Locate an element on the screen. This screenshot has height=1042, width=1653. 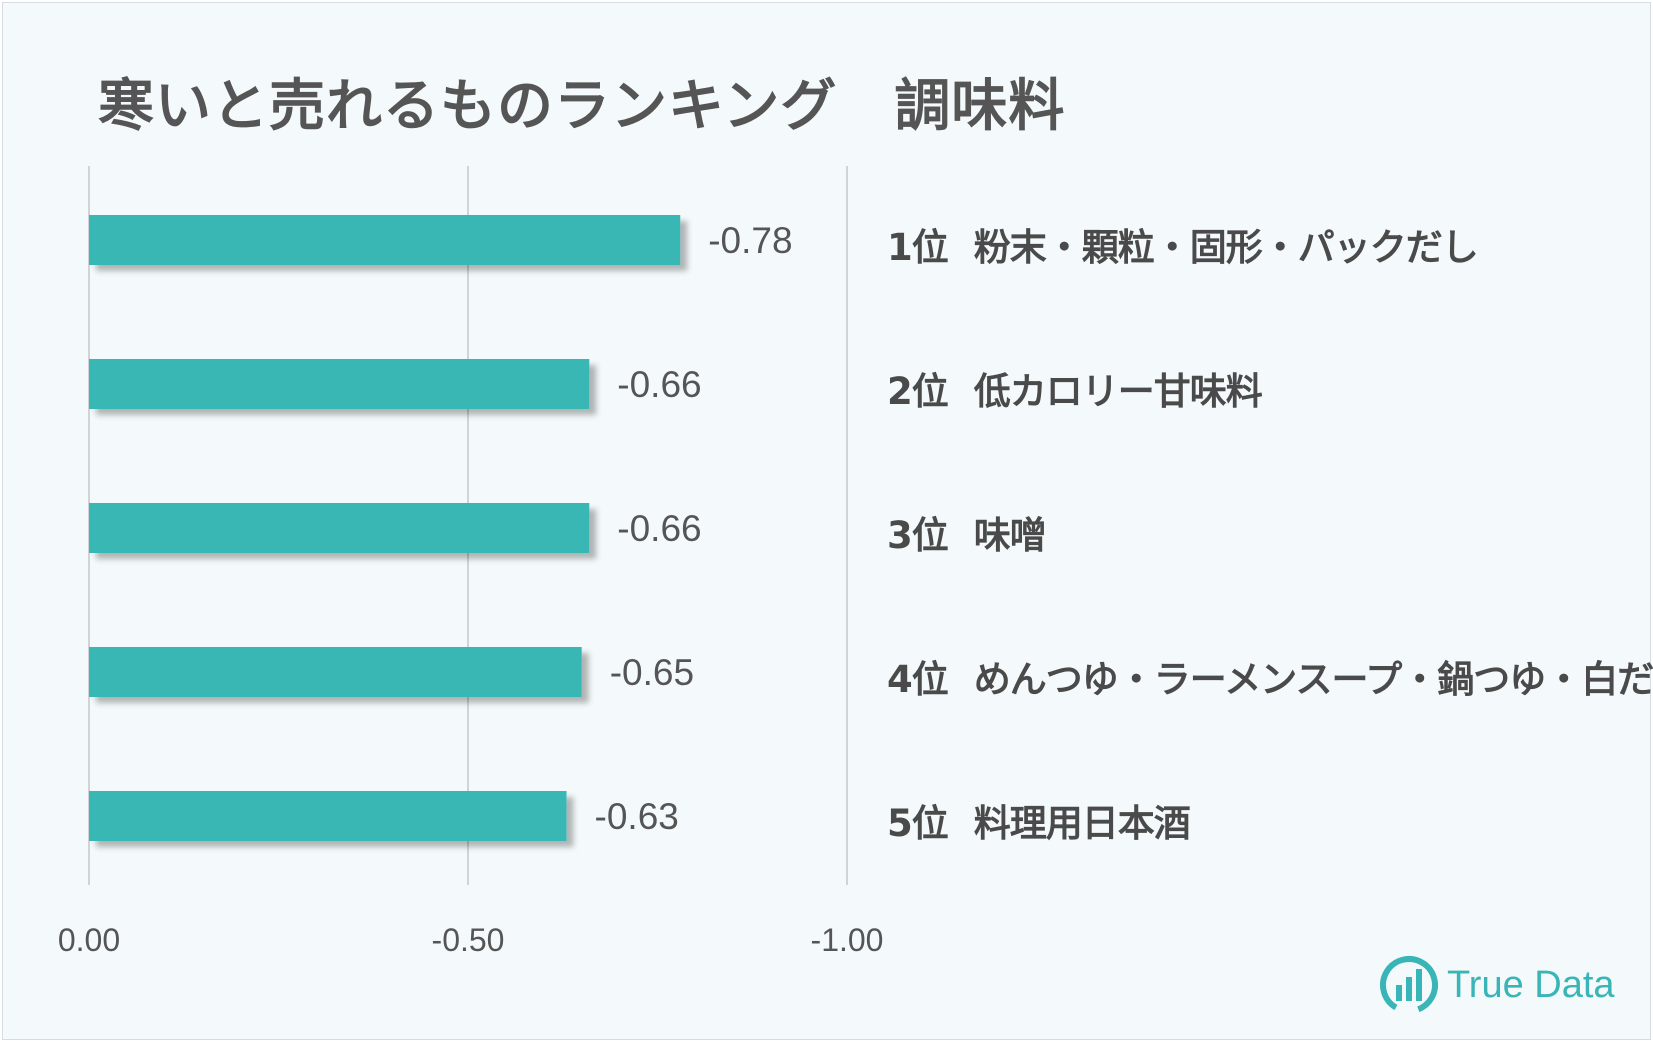
true-data-logo: True Data is located at coordinates (1497, 985).